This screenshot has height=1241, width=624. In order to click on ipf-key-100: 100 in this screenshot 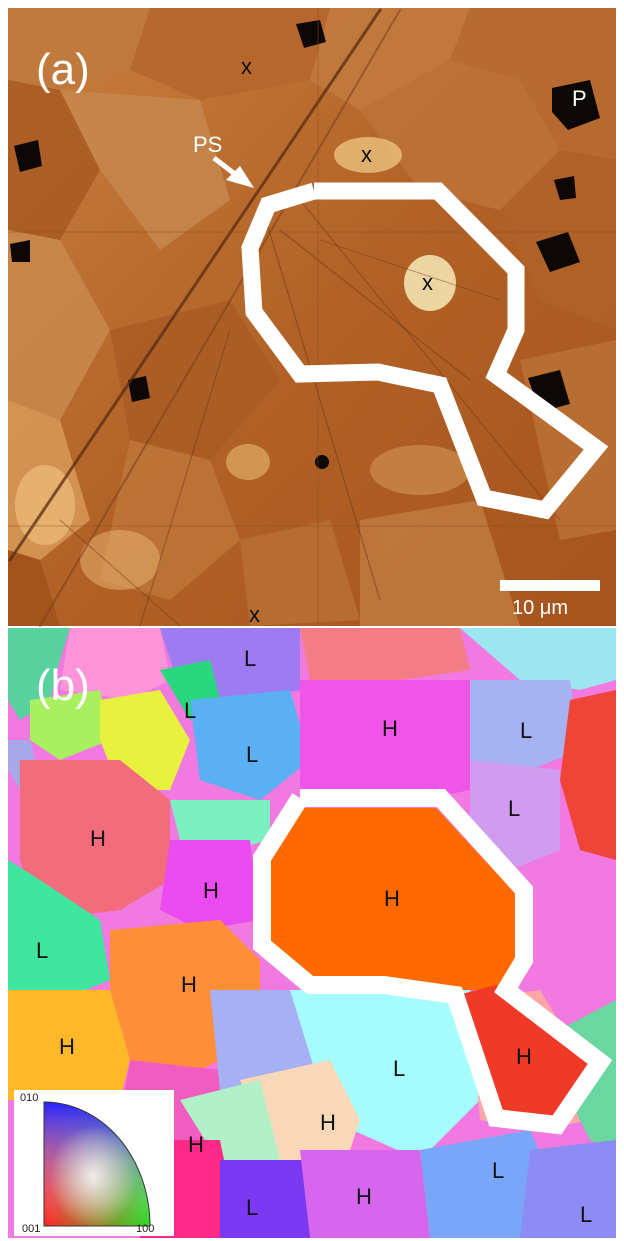, I will do `click(145, 1229)`.